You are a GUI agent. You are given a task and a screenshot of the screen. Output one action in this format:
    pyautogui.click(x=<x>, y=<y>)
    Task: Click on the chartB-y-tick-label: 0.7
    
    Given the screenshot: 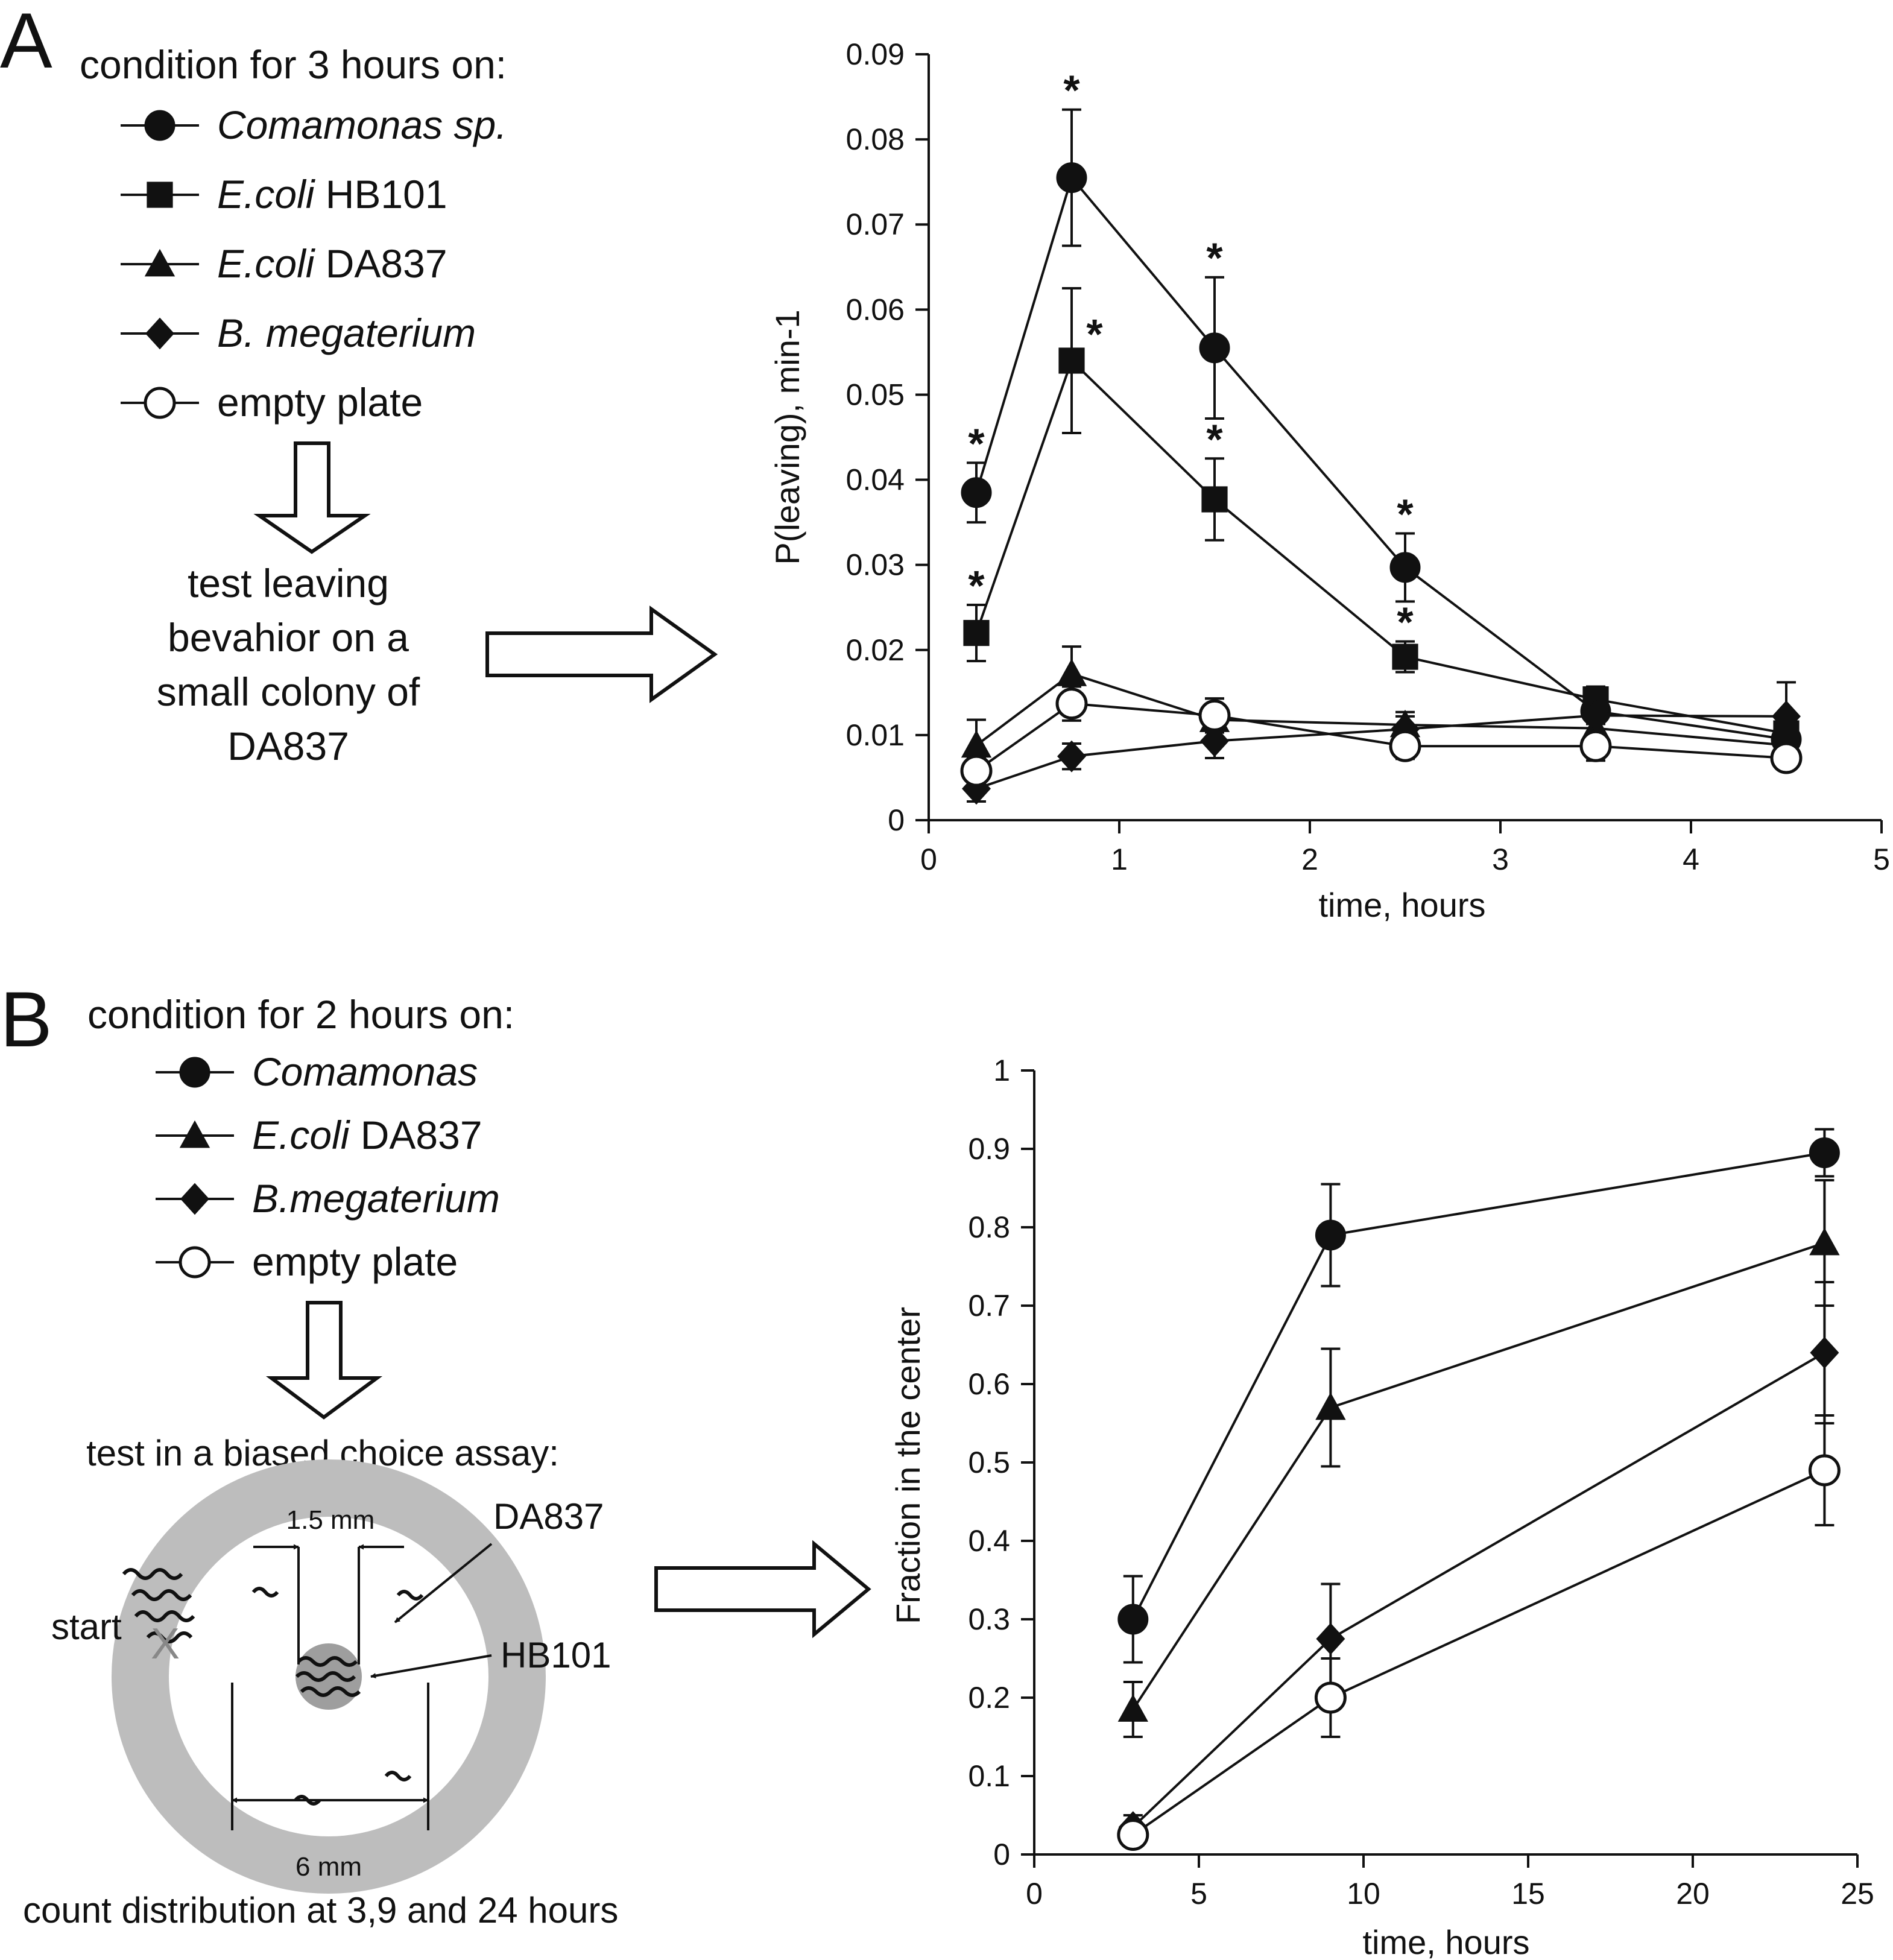 What is the action you would take?
    pyautogui.click(x=989, y=1306)
    